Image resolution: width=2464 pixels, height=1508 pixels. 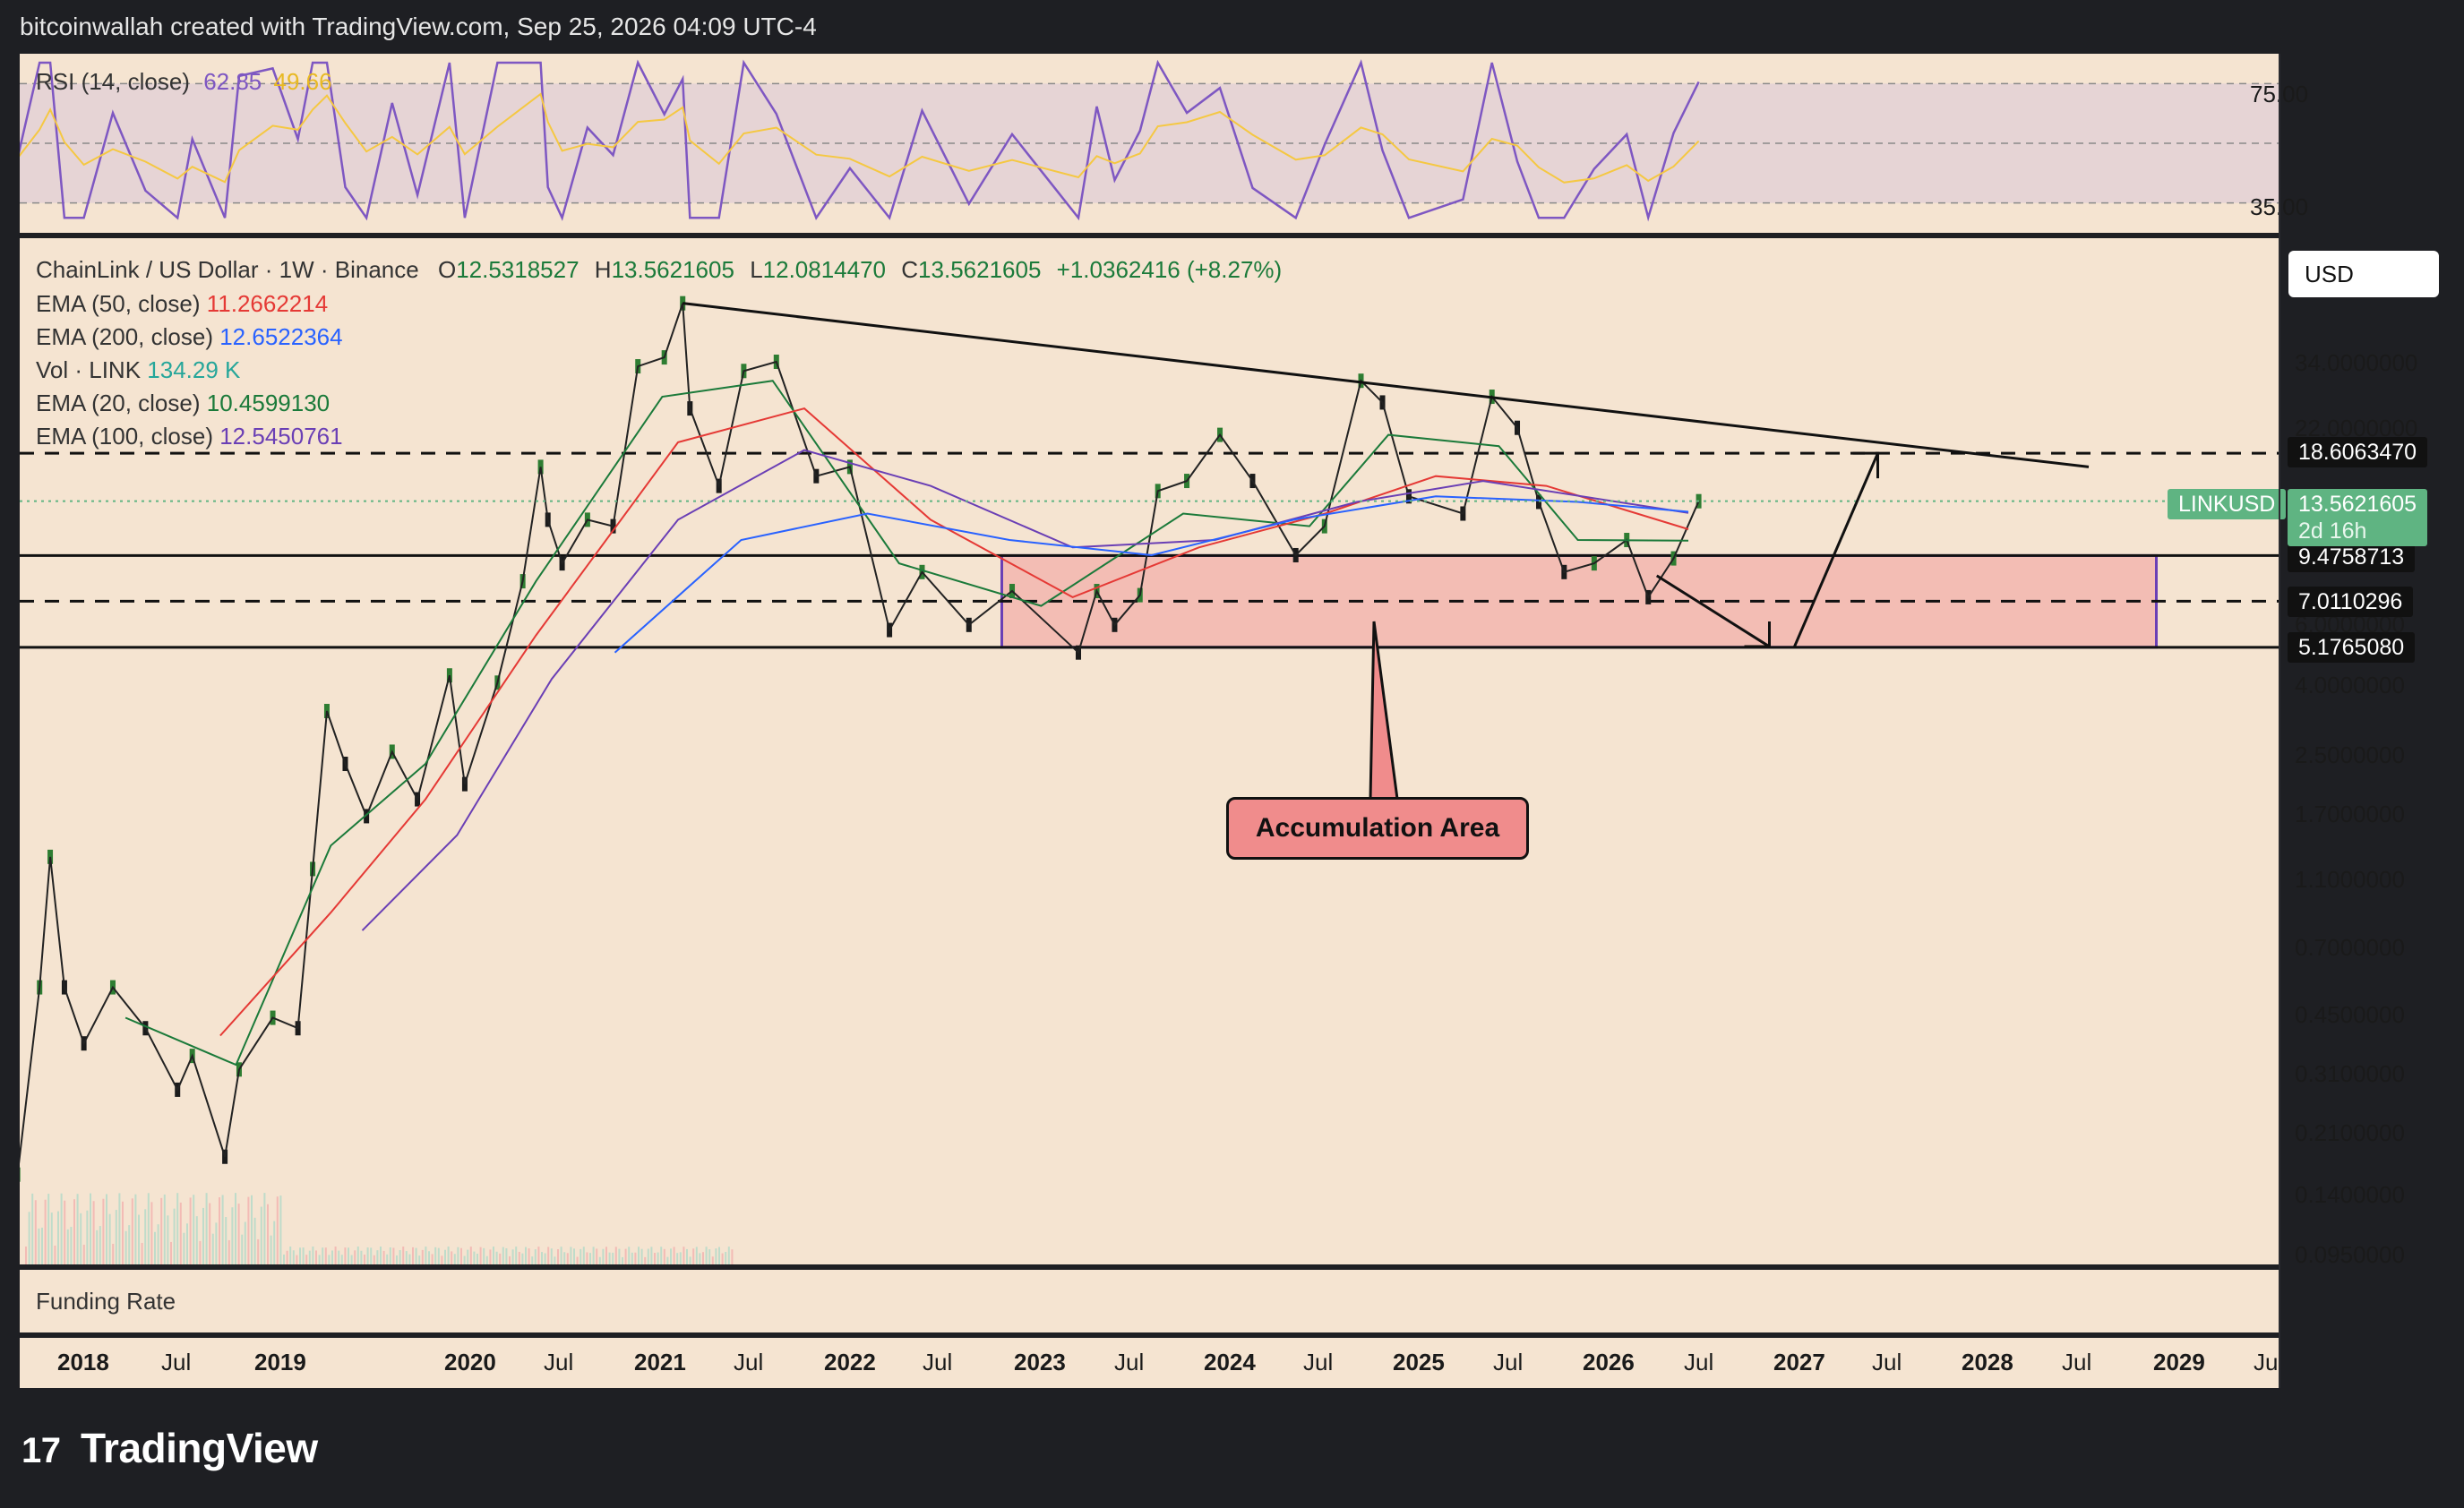 What do you see at coordinates (2352, 647) in the screenshot?
I see `level-tag-5-17: 5.1765080` at bounding box center [2352, 647].